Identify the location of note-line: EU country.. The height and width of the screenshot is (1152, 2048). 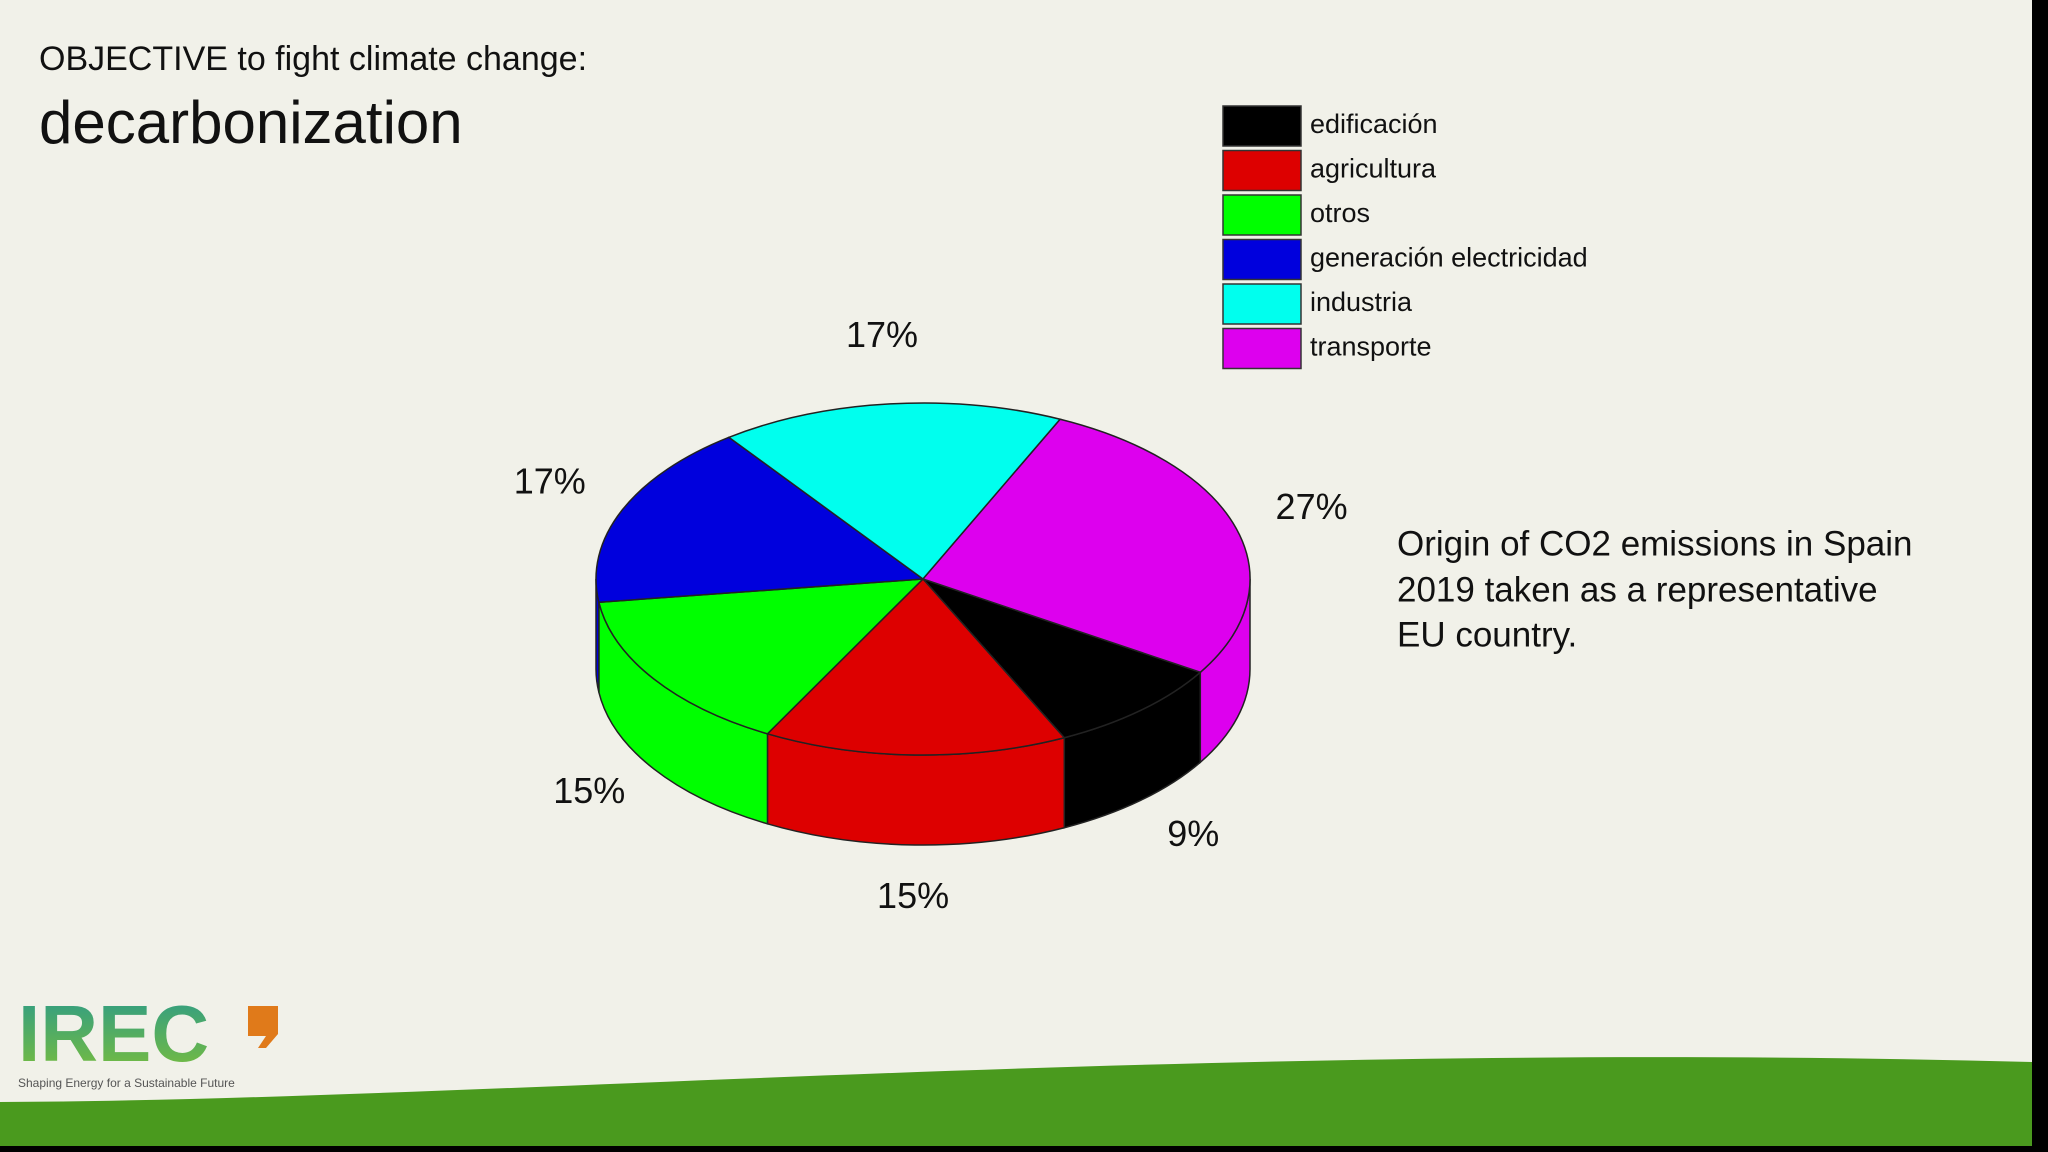
(1487, 634).